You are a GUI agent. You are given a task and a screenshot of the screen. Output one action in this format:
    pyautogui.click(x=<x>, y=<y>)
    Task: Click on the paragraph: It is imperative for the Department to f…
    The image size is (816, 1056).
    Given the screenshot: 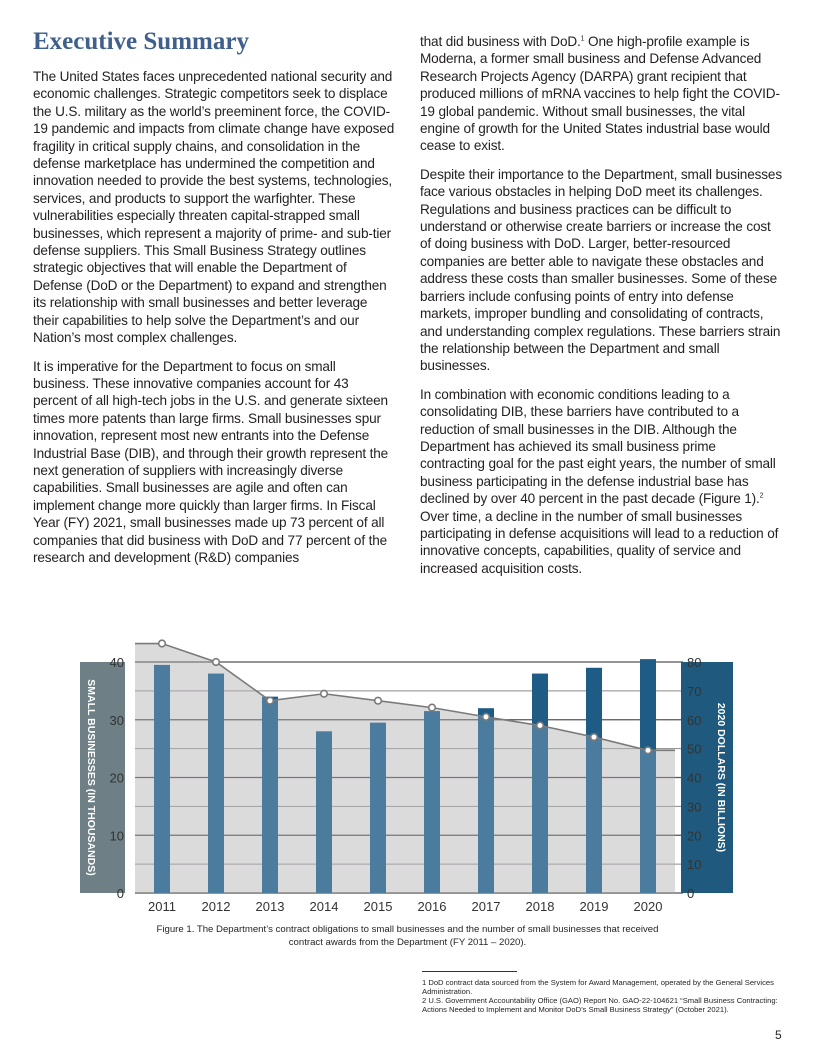 What is the action you would take?
    pyautogui.click(x=211, y=461)
    